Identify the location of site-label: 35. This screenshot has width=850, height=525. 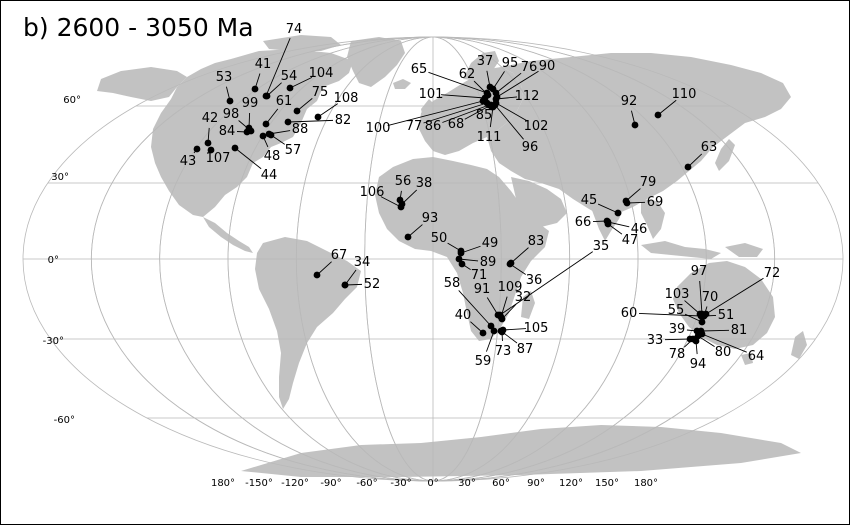
(601, 246).